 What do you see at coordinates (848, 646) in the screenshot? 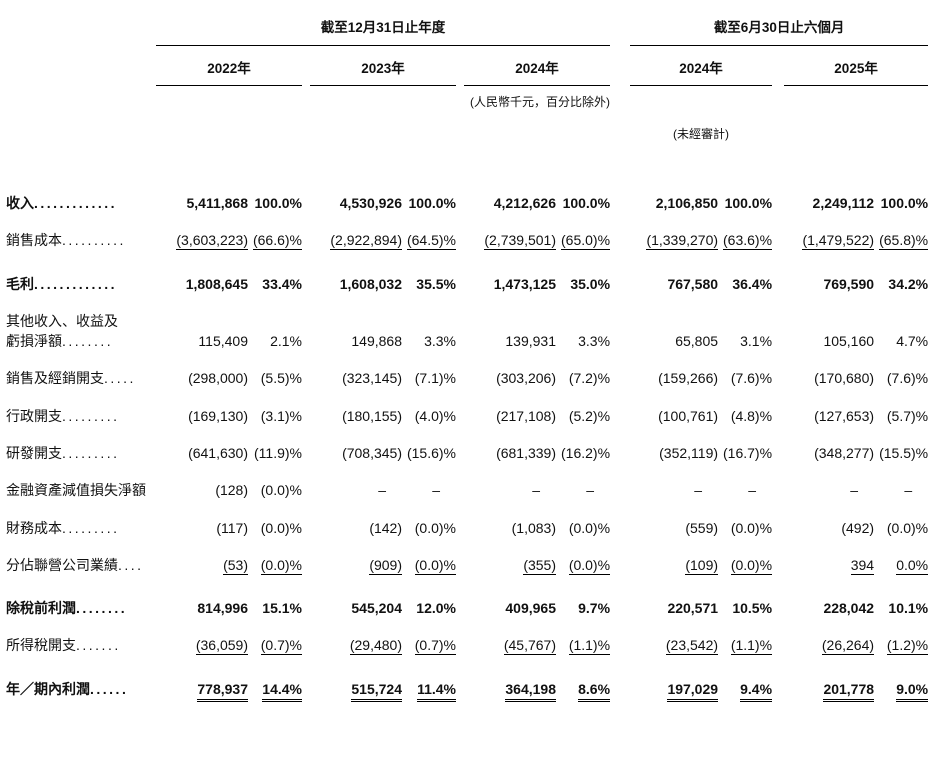
I see `amount-value: (26,264)` at bounding box center [848, 646].